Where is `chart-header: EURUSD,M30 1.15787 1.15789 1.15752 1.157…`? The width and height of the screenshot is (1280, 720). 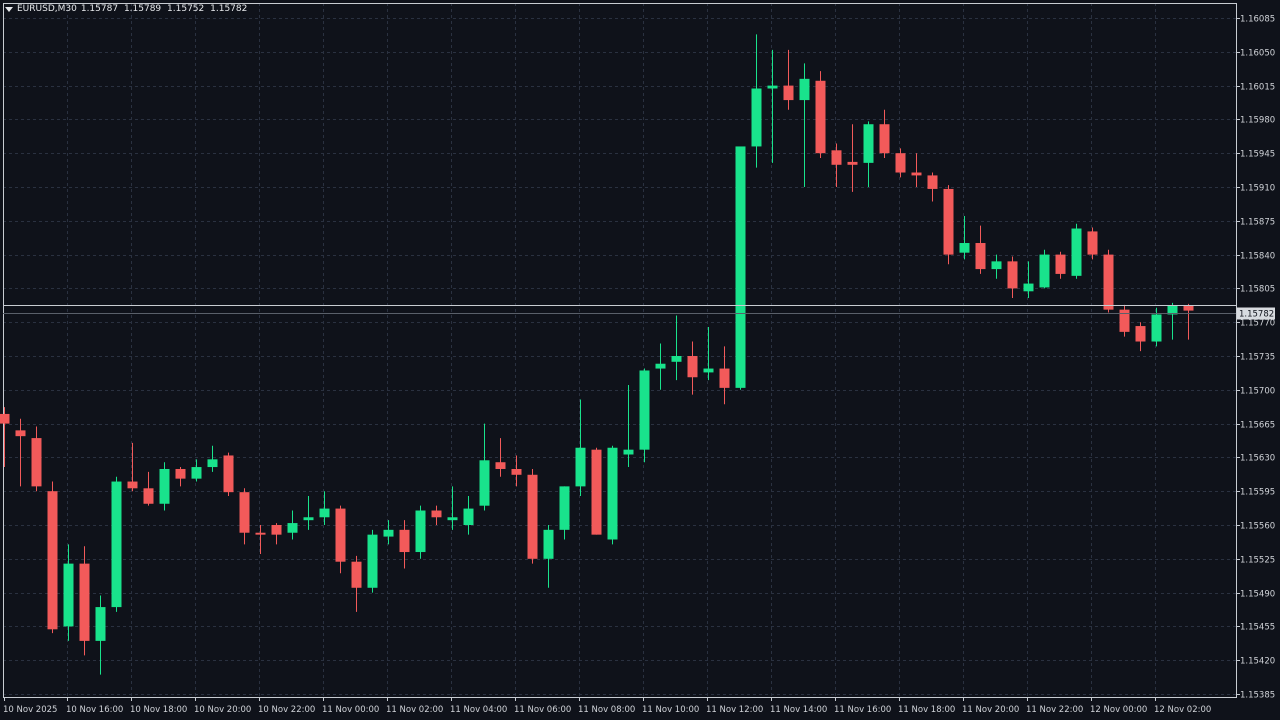 chart-header: EURUSD,M30 1.15787 1.15789 1.15752 1.157… is located at coordinates (127, 9).